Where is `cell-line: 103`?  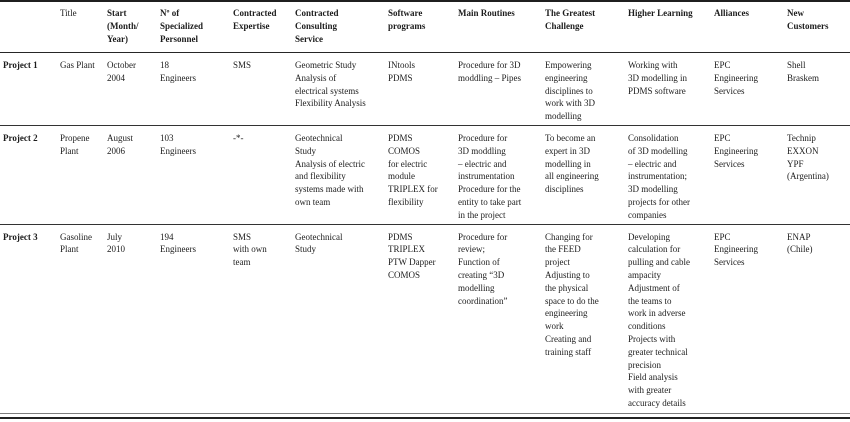 cell-line: 103 is located at coordinates (167, 137).